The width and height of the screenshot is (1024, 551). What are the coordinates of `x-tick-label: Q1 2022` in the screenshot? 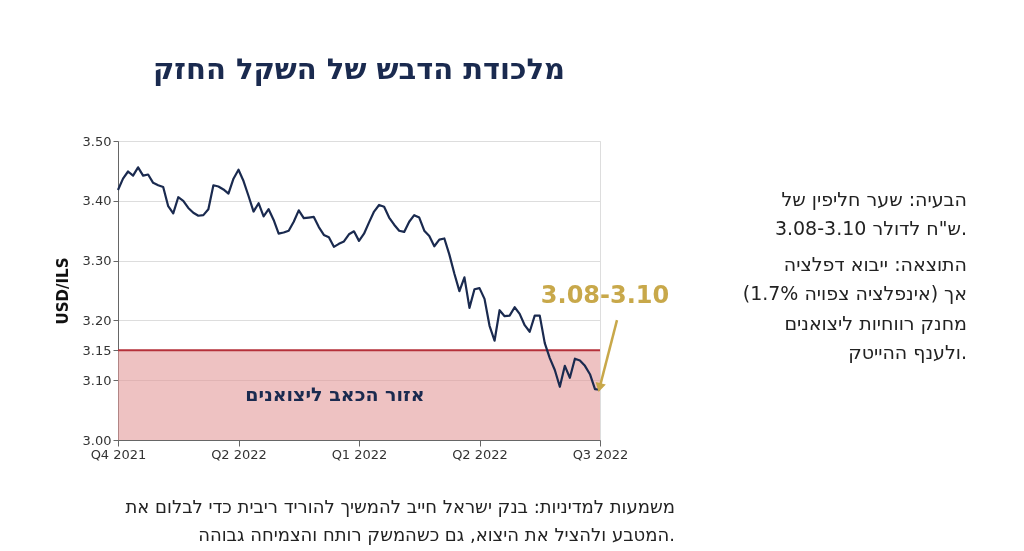 It's located at (359, 454).